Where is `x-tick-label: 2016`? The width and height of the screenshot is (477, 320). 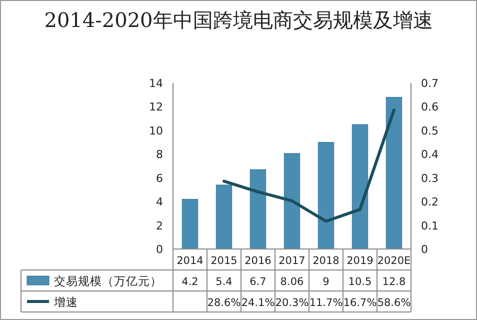
x-tick-label: 2016 is located at coordinates (258, 261).